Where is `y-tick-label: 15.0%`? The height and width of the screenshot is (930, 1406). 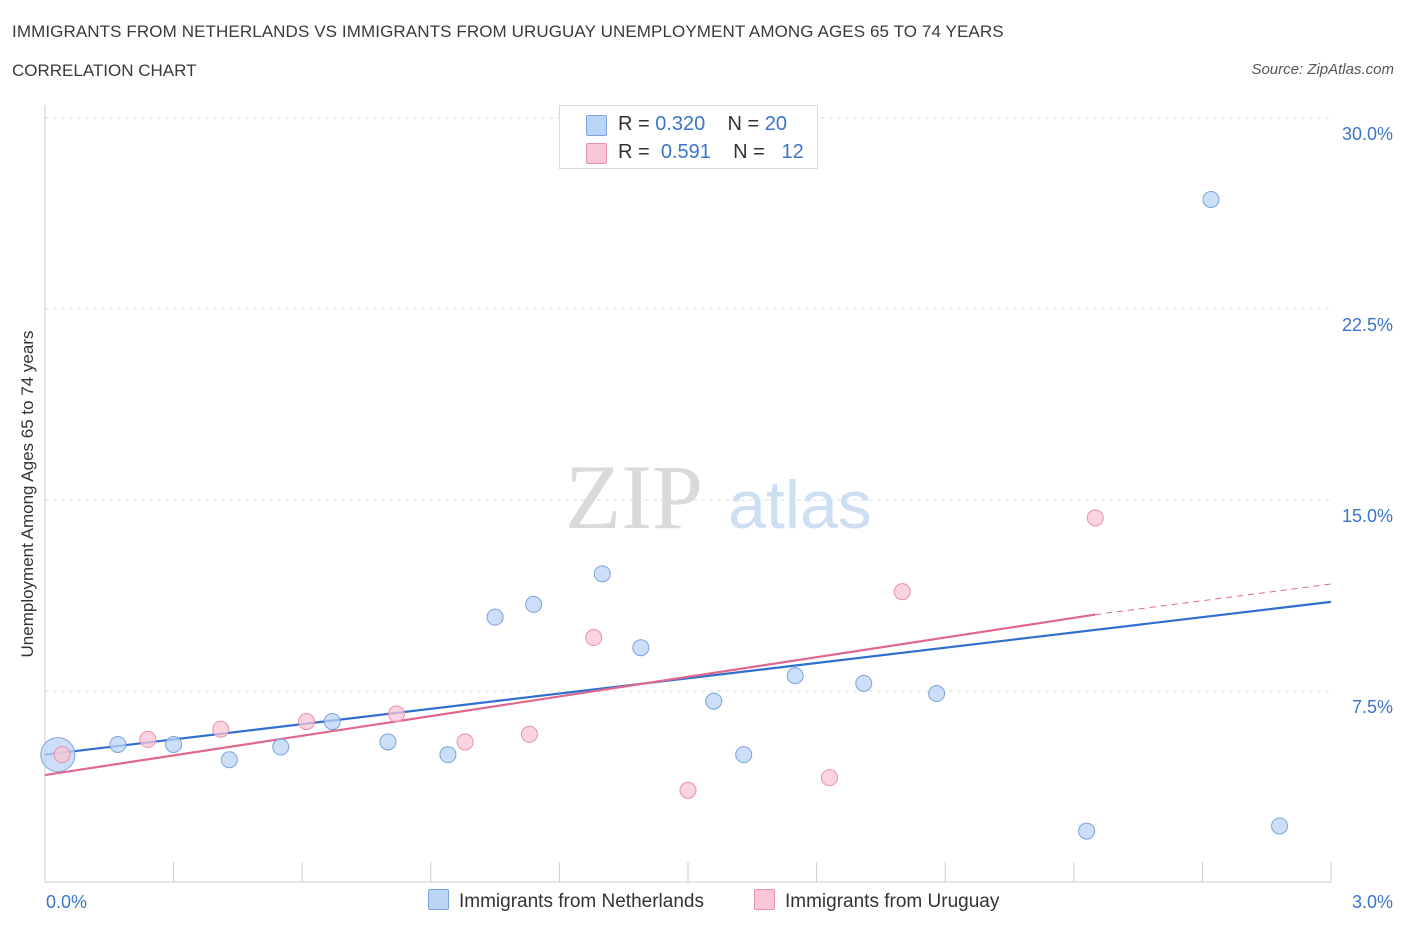 y-tick-label: 15.0% is located at coordinates (1367, 516).